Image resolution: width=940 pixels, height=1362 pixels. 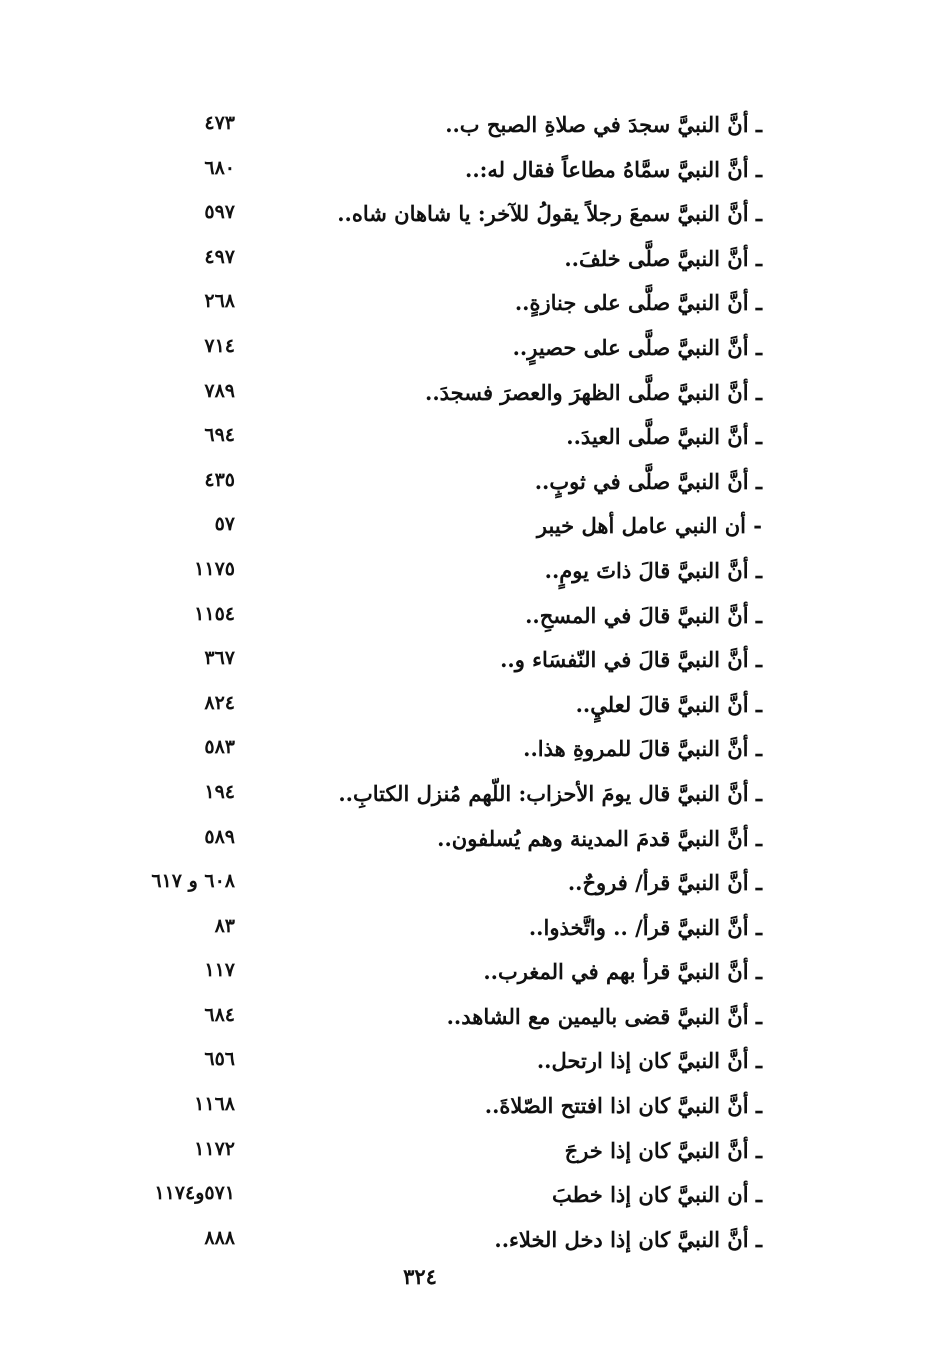 I want to click on entry-page-reference: ١١٧, so click(x=219, y=970).